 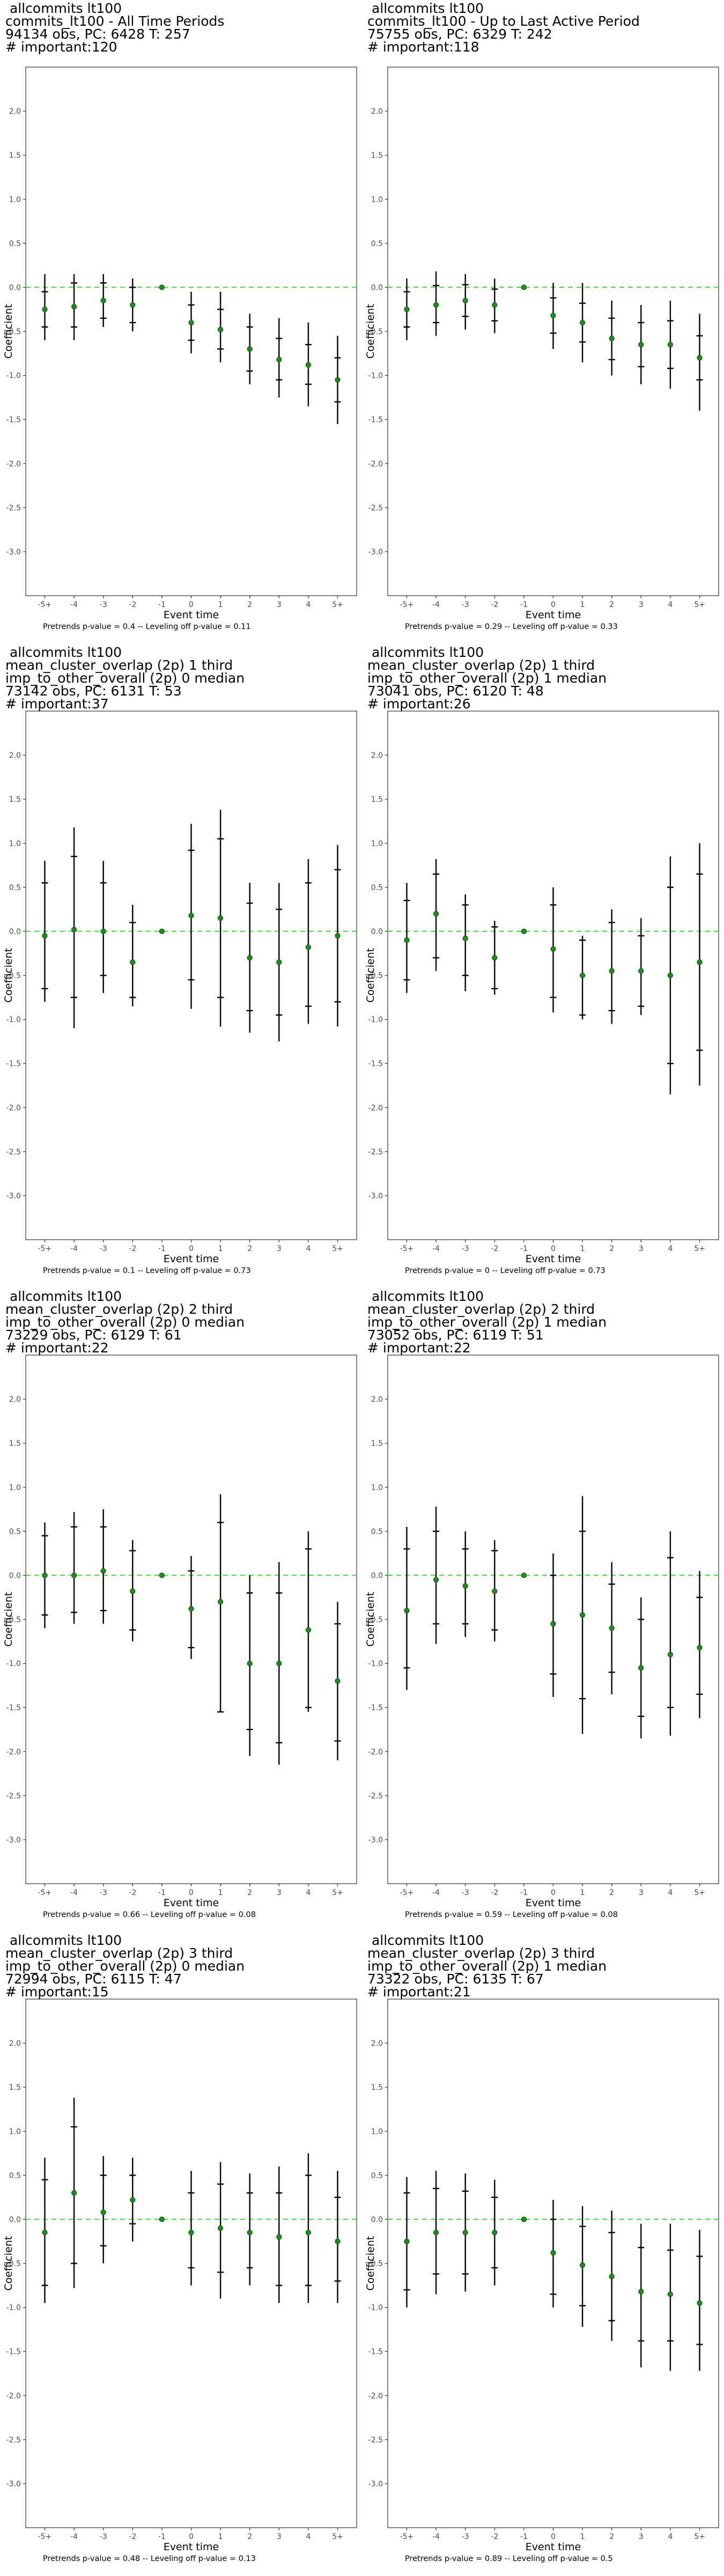 I want to click on chart-title-line: imp_to_other_overall (2p) 1 median, so click(x=487, y=1322).